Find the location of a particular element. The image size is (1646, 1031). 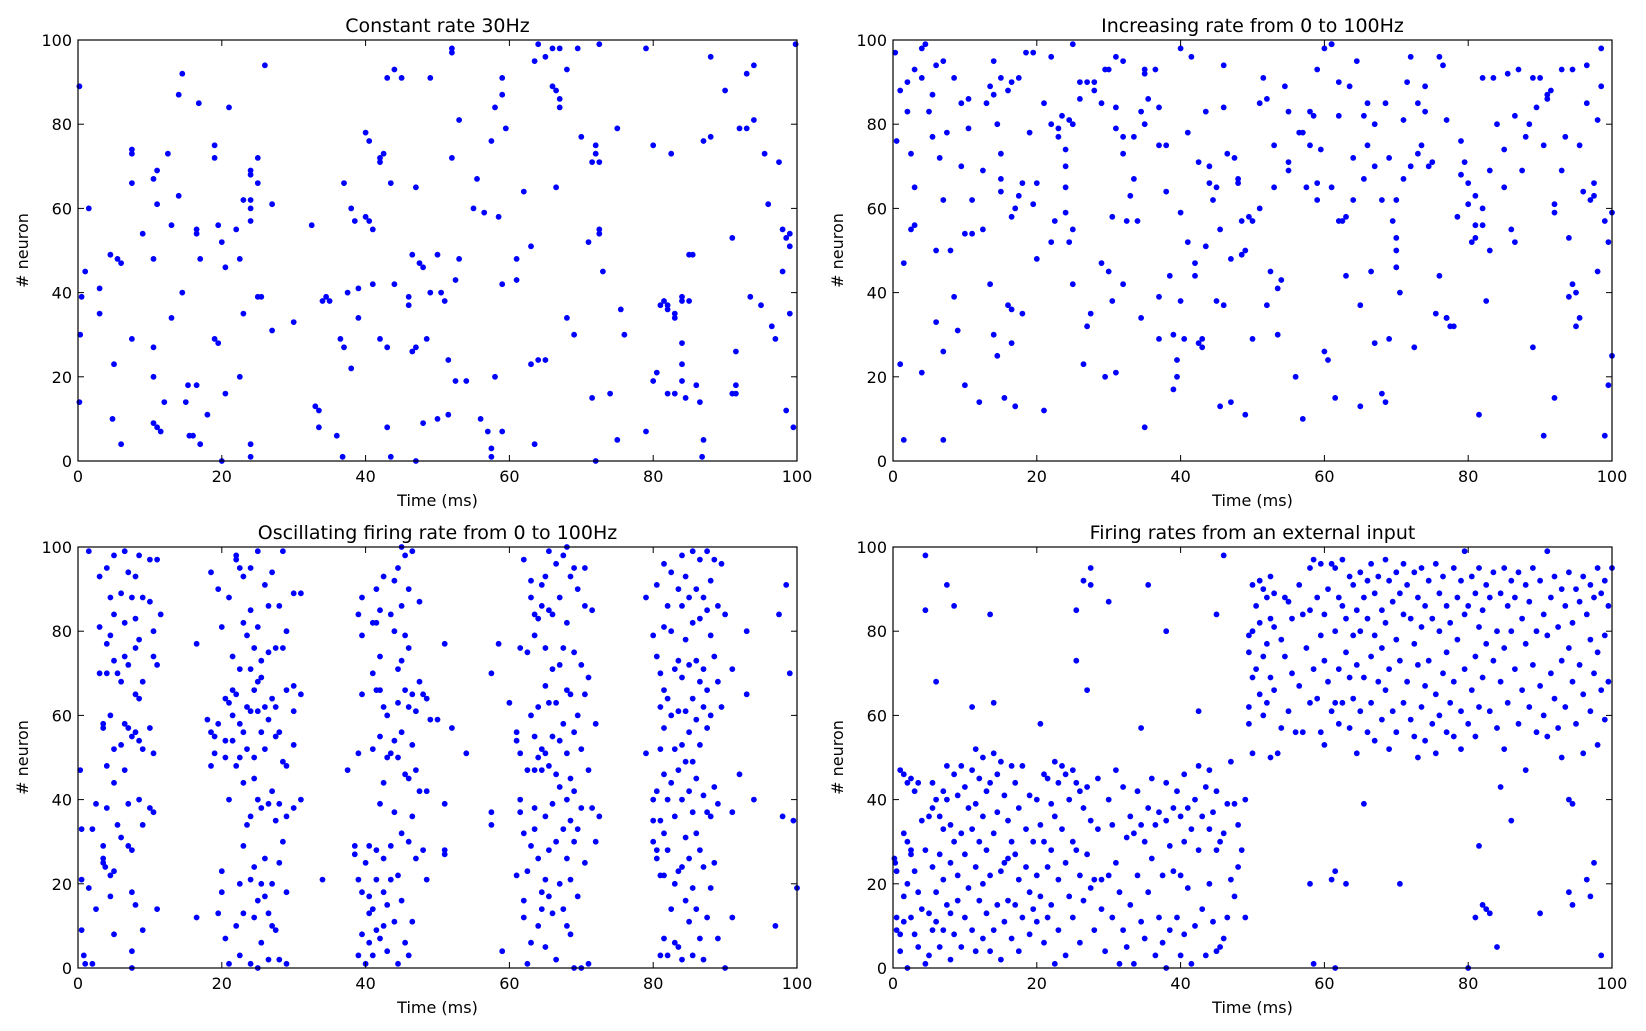

x-axis-label: Time (ms) is located at coordinates (437, 1007).